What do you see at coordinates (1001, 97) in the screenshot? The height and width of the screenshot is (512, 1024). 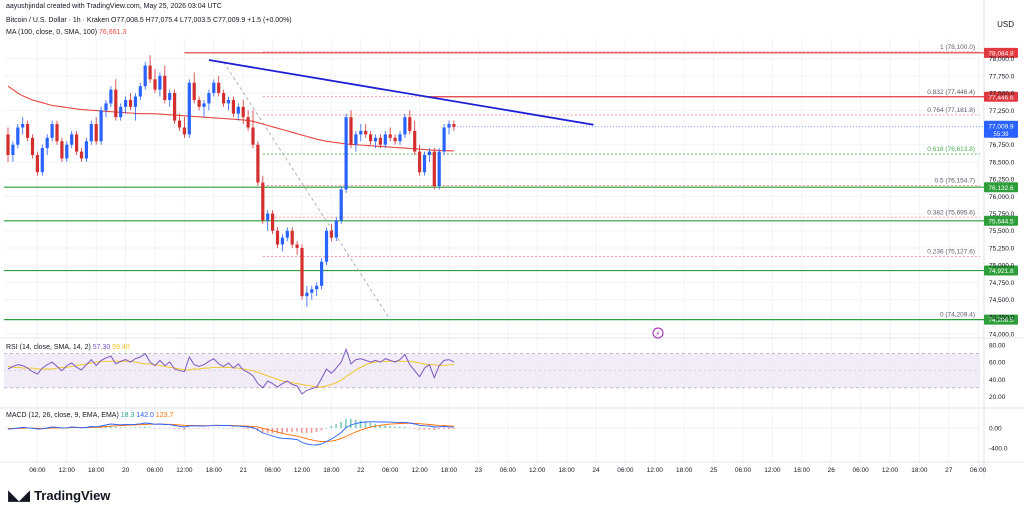 I see `level-tag-label: 77,446.6` at bounding box center [1001, 97].